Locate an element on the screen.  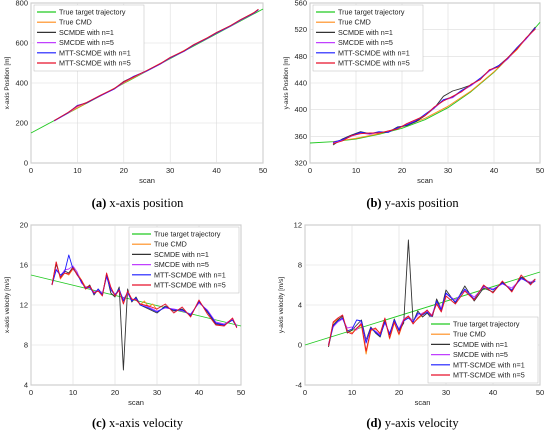
caption-d: (d) y-axis velocity is located at coordinates (412, 423).